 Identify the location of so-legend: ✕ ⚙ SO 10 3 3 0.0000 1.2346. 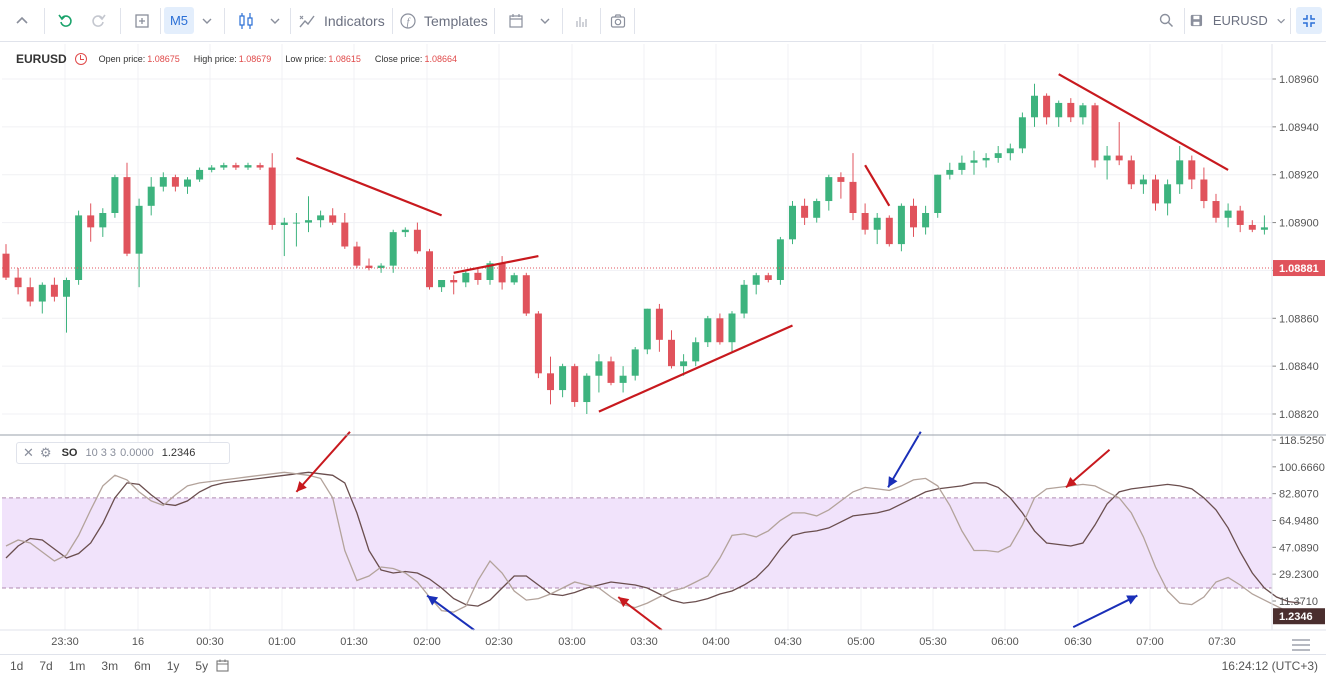
(123, 453).